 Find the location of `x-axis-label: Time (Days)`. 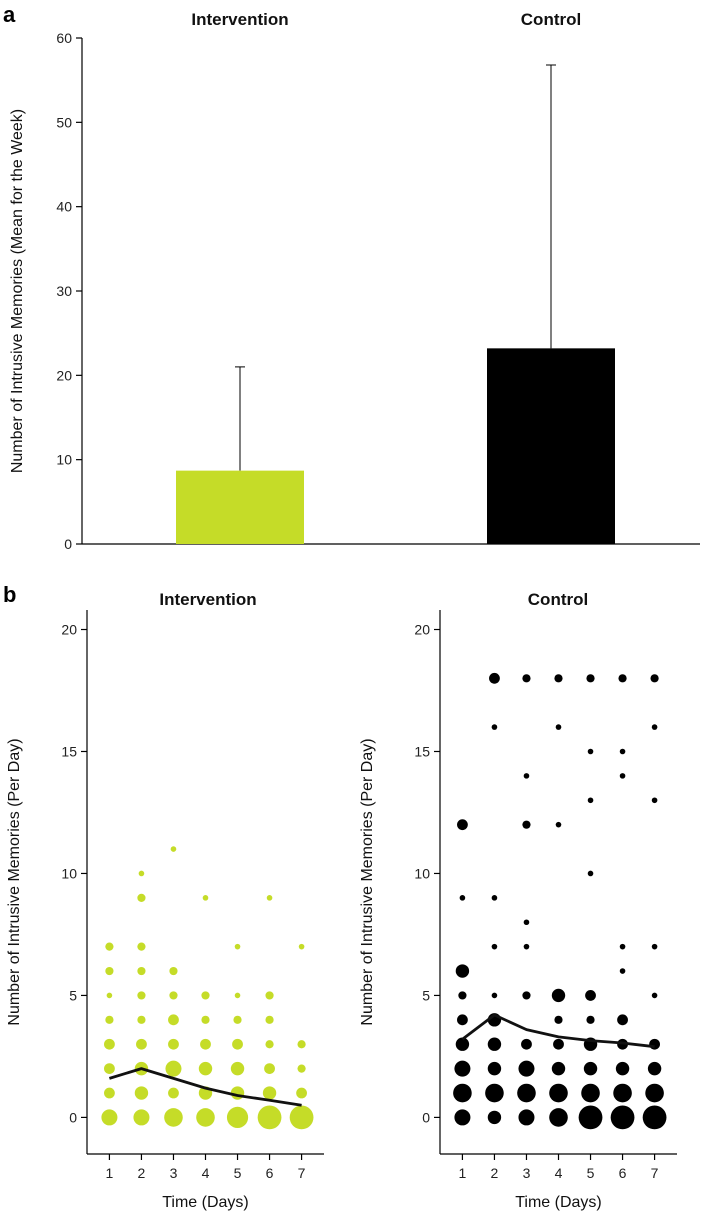

x-axis-label: Time (Days) is located at coordinates (558, 1202).